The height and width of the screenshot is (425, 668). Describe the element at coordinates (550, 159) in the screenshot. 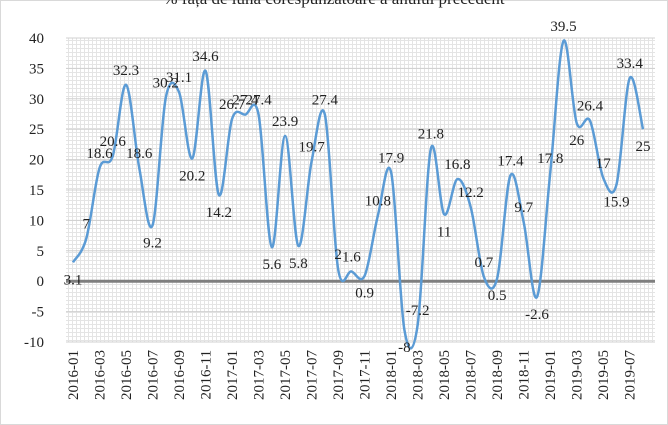

I see `data-label: 17.8` at that location.